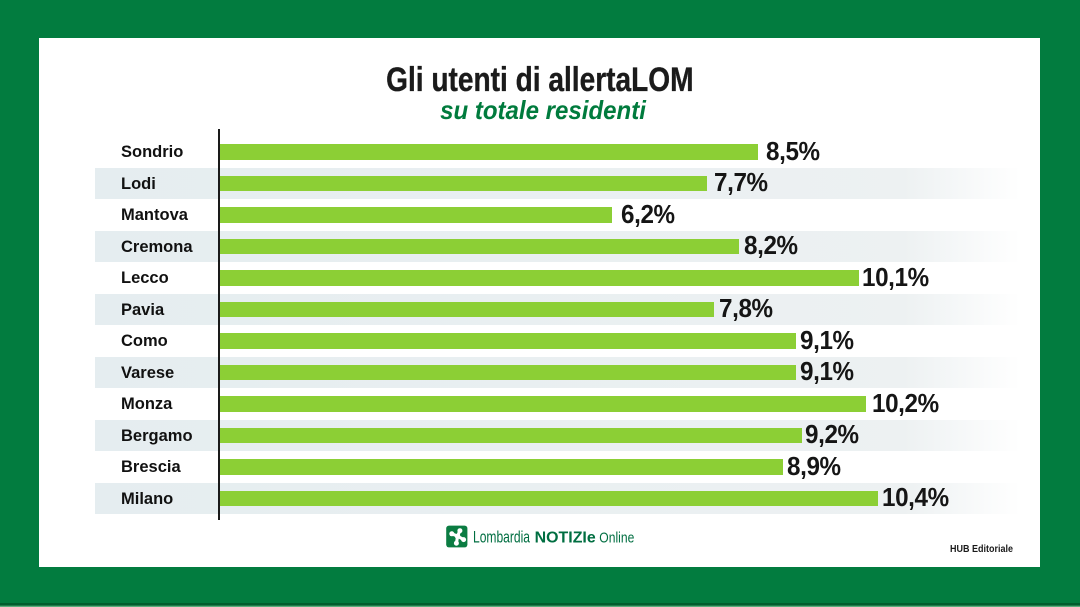 The height and width of the screenshot is (607, 1080). Describe the element at coordinates (616, 538) in the screenshot. I see `svg-text: Online` at that location.